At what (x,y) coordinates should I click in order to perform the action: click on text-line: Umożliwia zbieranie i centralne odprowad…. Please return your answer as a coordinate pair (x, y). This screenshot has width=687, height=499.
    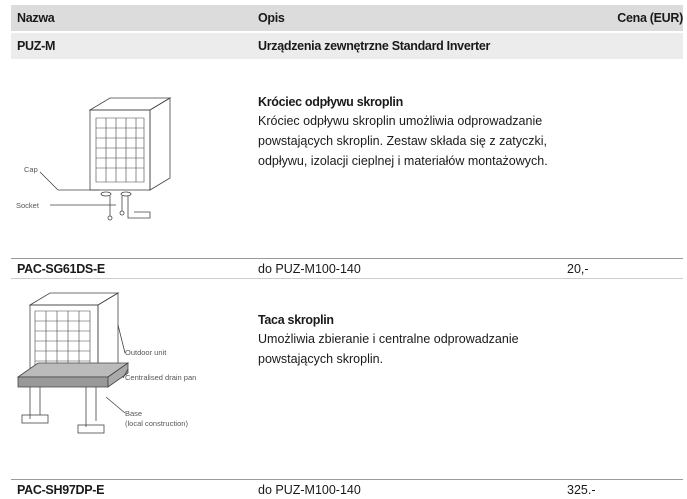
    Looking at the image, I should click on (388, 339).